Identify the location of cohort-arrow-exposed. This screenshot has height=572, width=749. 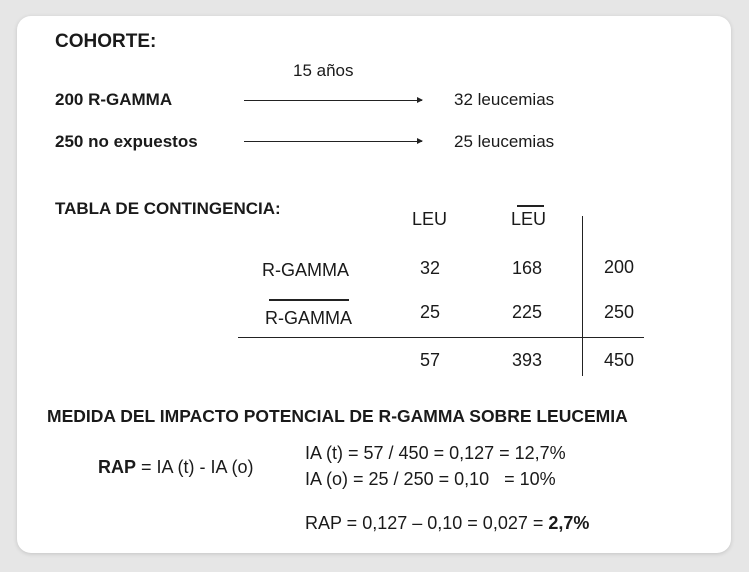
(333, 100).